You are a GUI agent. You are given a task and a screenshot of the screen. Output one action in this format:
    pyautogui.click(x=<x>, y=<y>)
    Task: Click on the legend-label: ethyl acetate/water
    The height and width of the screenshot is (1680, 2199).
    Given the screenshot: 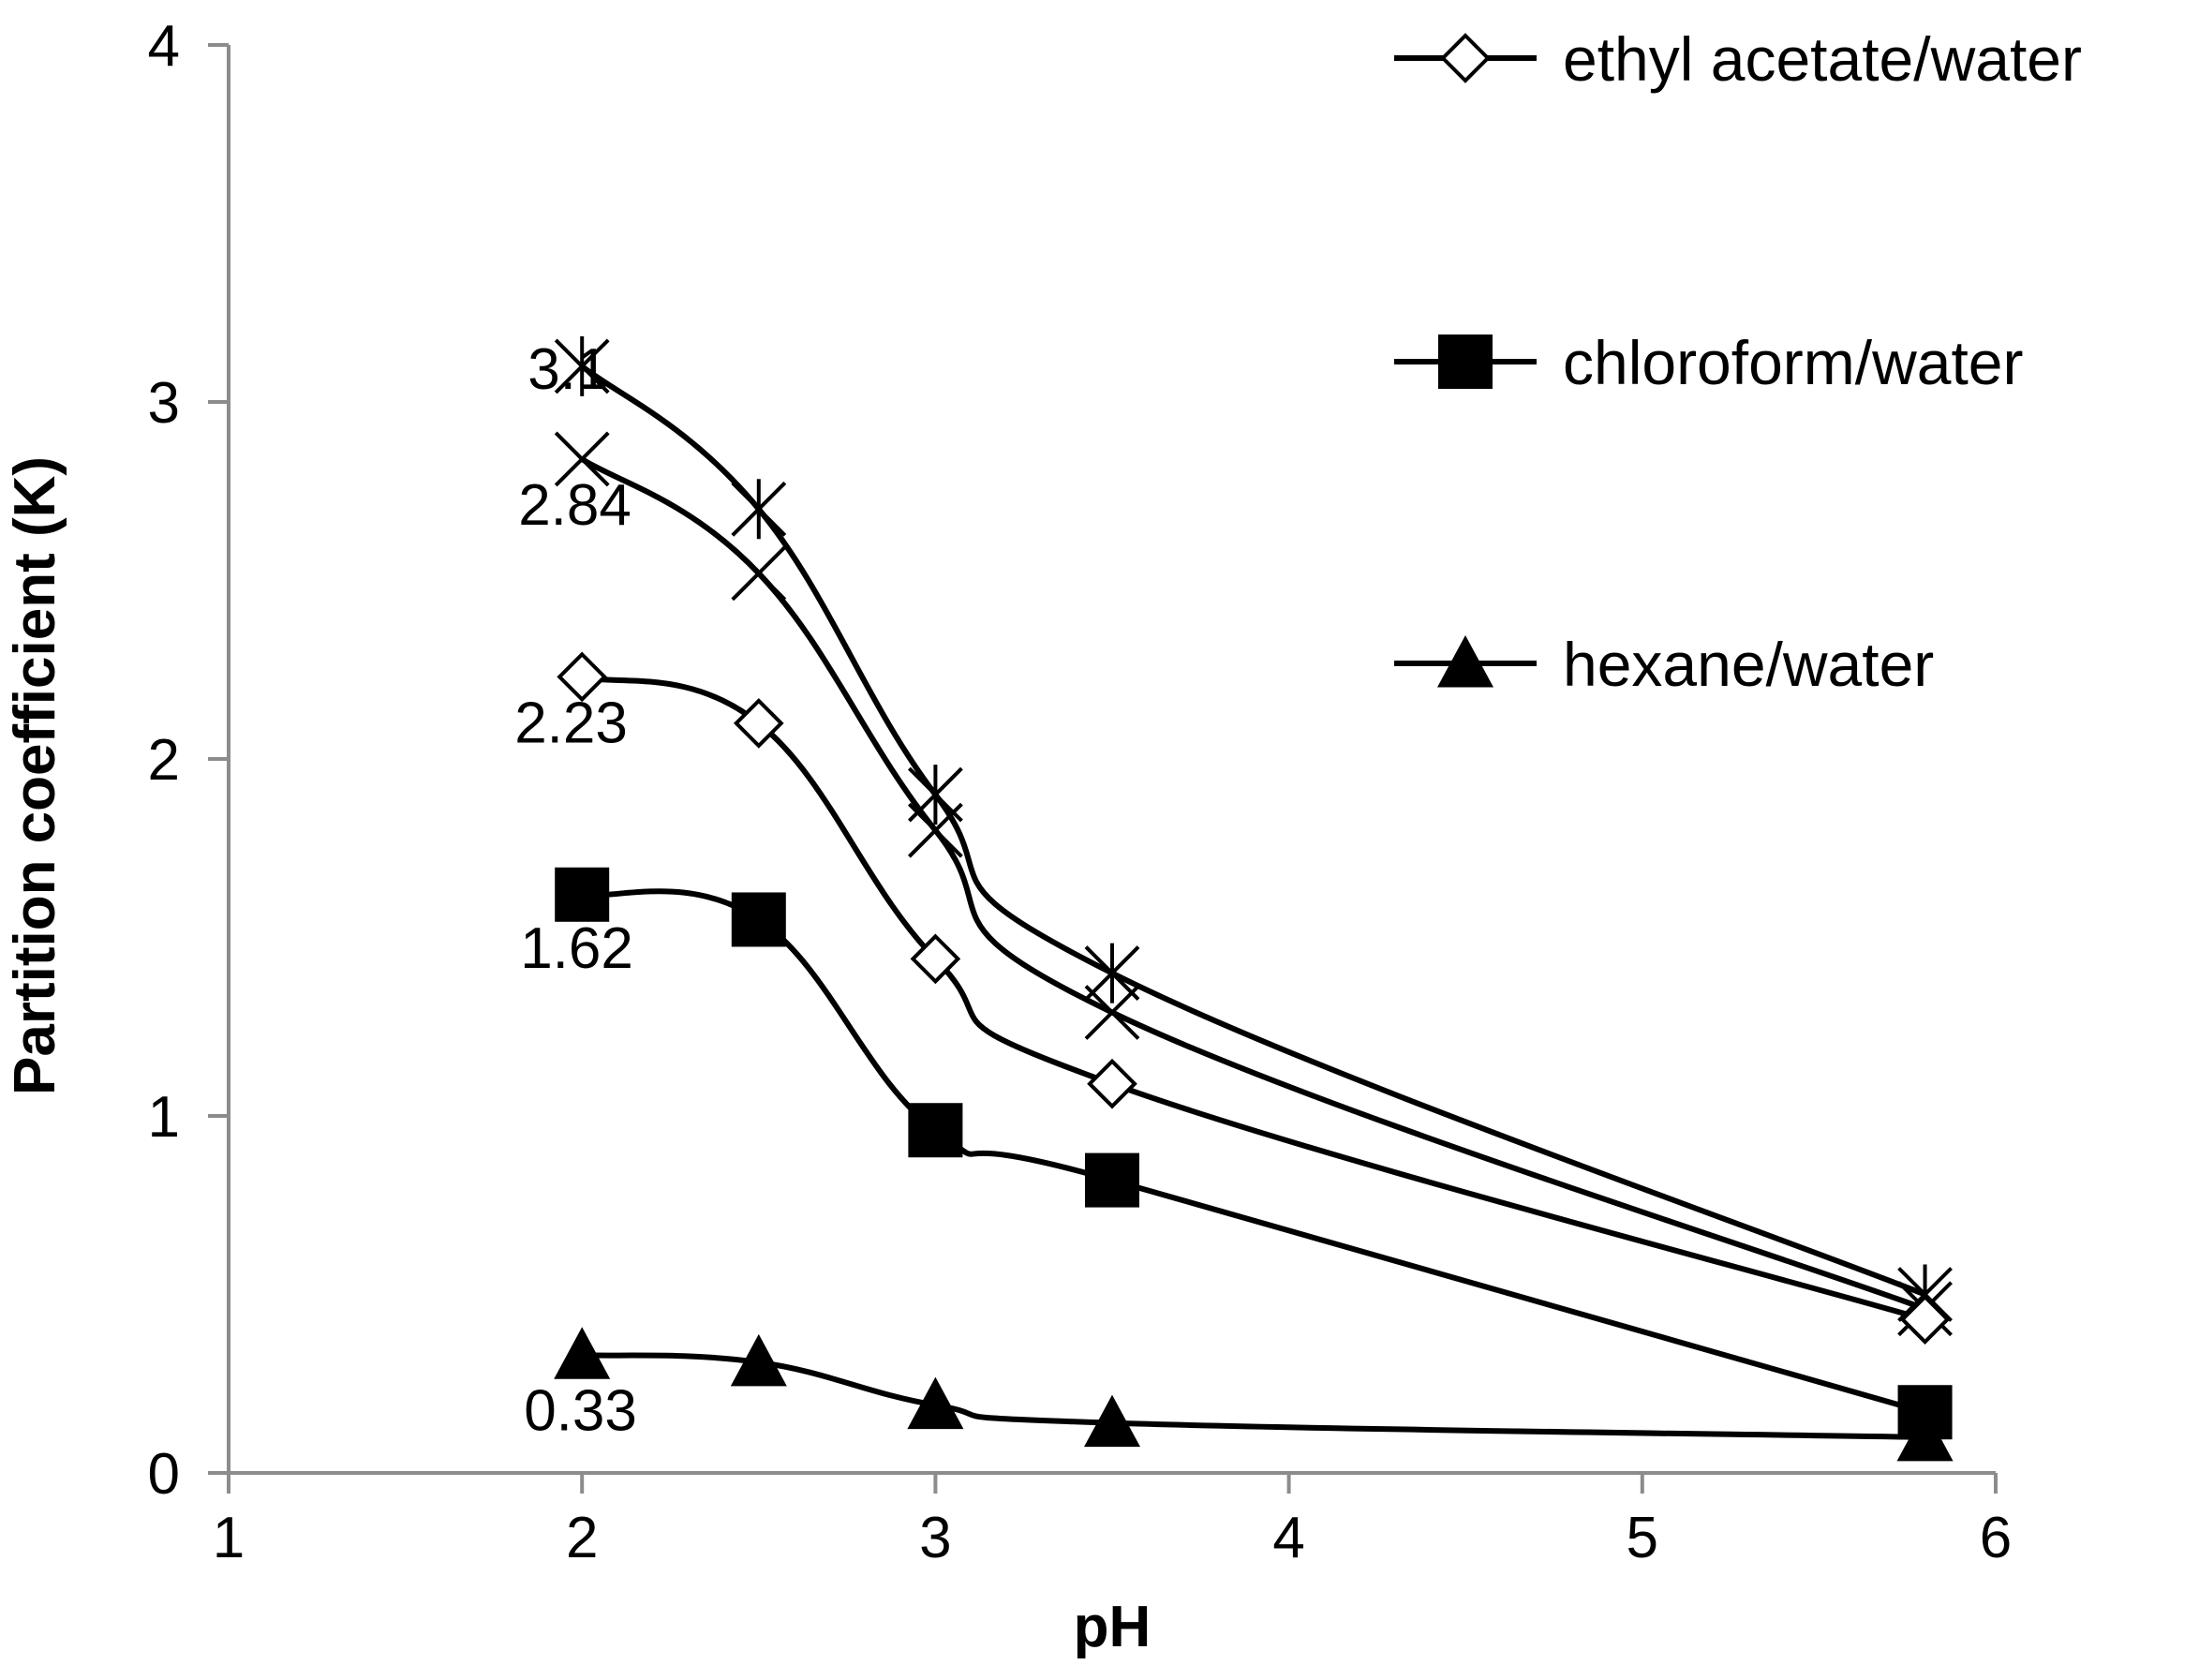 What is the action you would take?
    pyautogui.click(x=1823, y=59)
    